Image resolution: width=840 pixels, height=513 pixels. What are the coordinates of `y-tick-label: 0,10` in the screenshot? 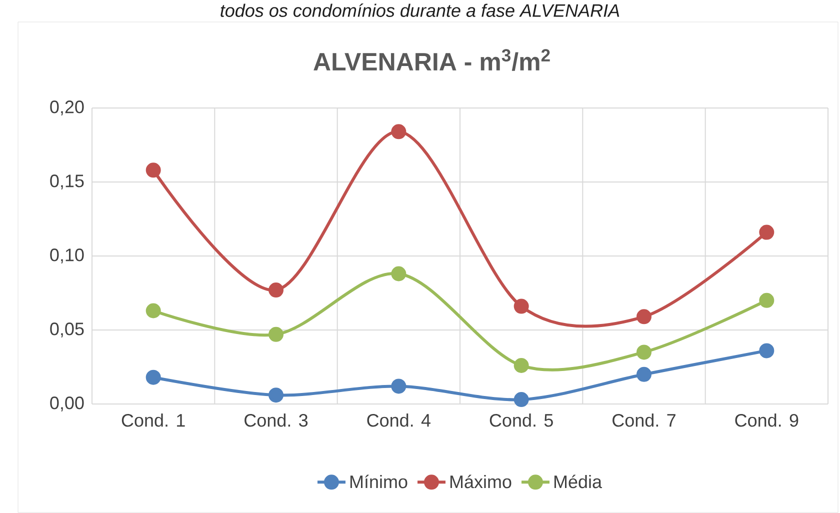 It's located at (67, 256).